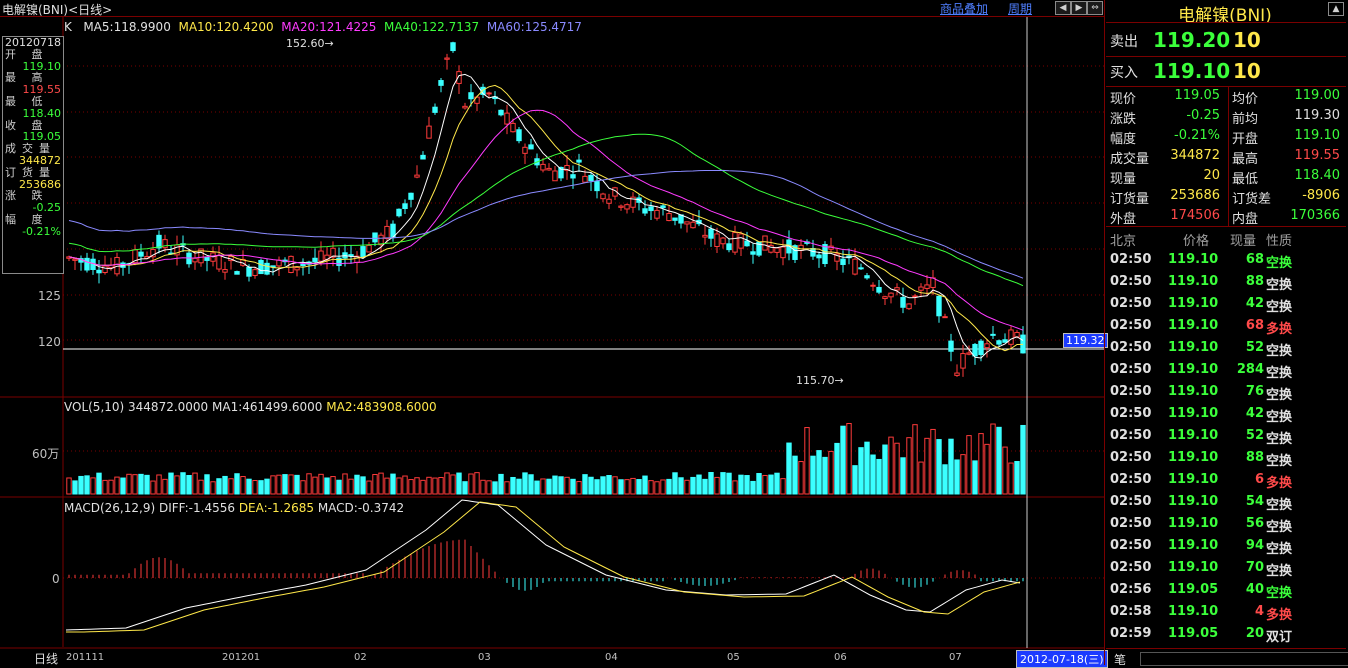 The image size is (1348, 668). What do you see at coordinates (1321, 195) in the screenshot?
I see `quote-value: -8906` at bounding box center [1321, 195].